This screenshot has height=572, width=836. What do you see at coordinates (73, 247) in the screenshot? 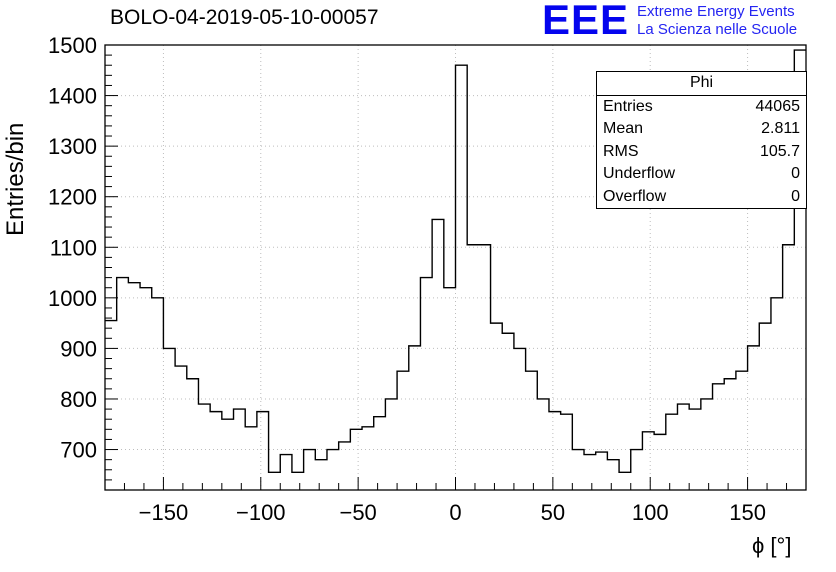
I see `y-tick-label: 1100` at bounding box center [73, 247].